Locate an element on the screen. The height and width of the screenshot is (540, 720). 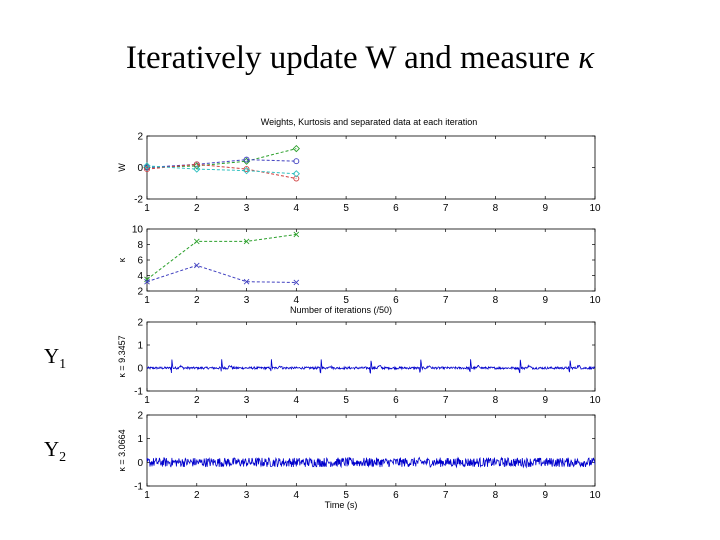
slide-title: Iteratively update W and measure κ is located at coordinates (360, 58).